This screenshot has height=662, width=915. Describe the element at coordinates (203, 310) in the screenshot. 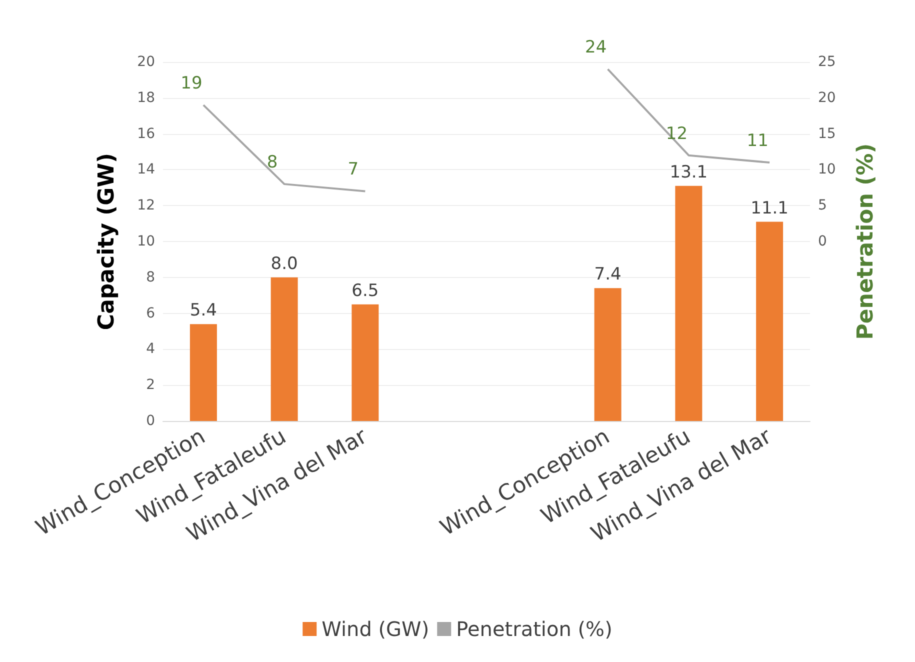

I see `data-label: 5.4` at that location.